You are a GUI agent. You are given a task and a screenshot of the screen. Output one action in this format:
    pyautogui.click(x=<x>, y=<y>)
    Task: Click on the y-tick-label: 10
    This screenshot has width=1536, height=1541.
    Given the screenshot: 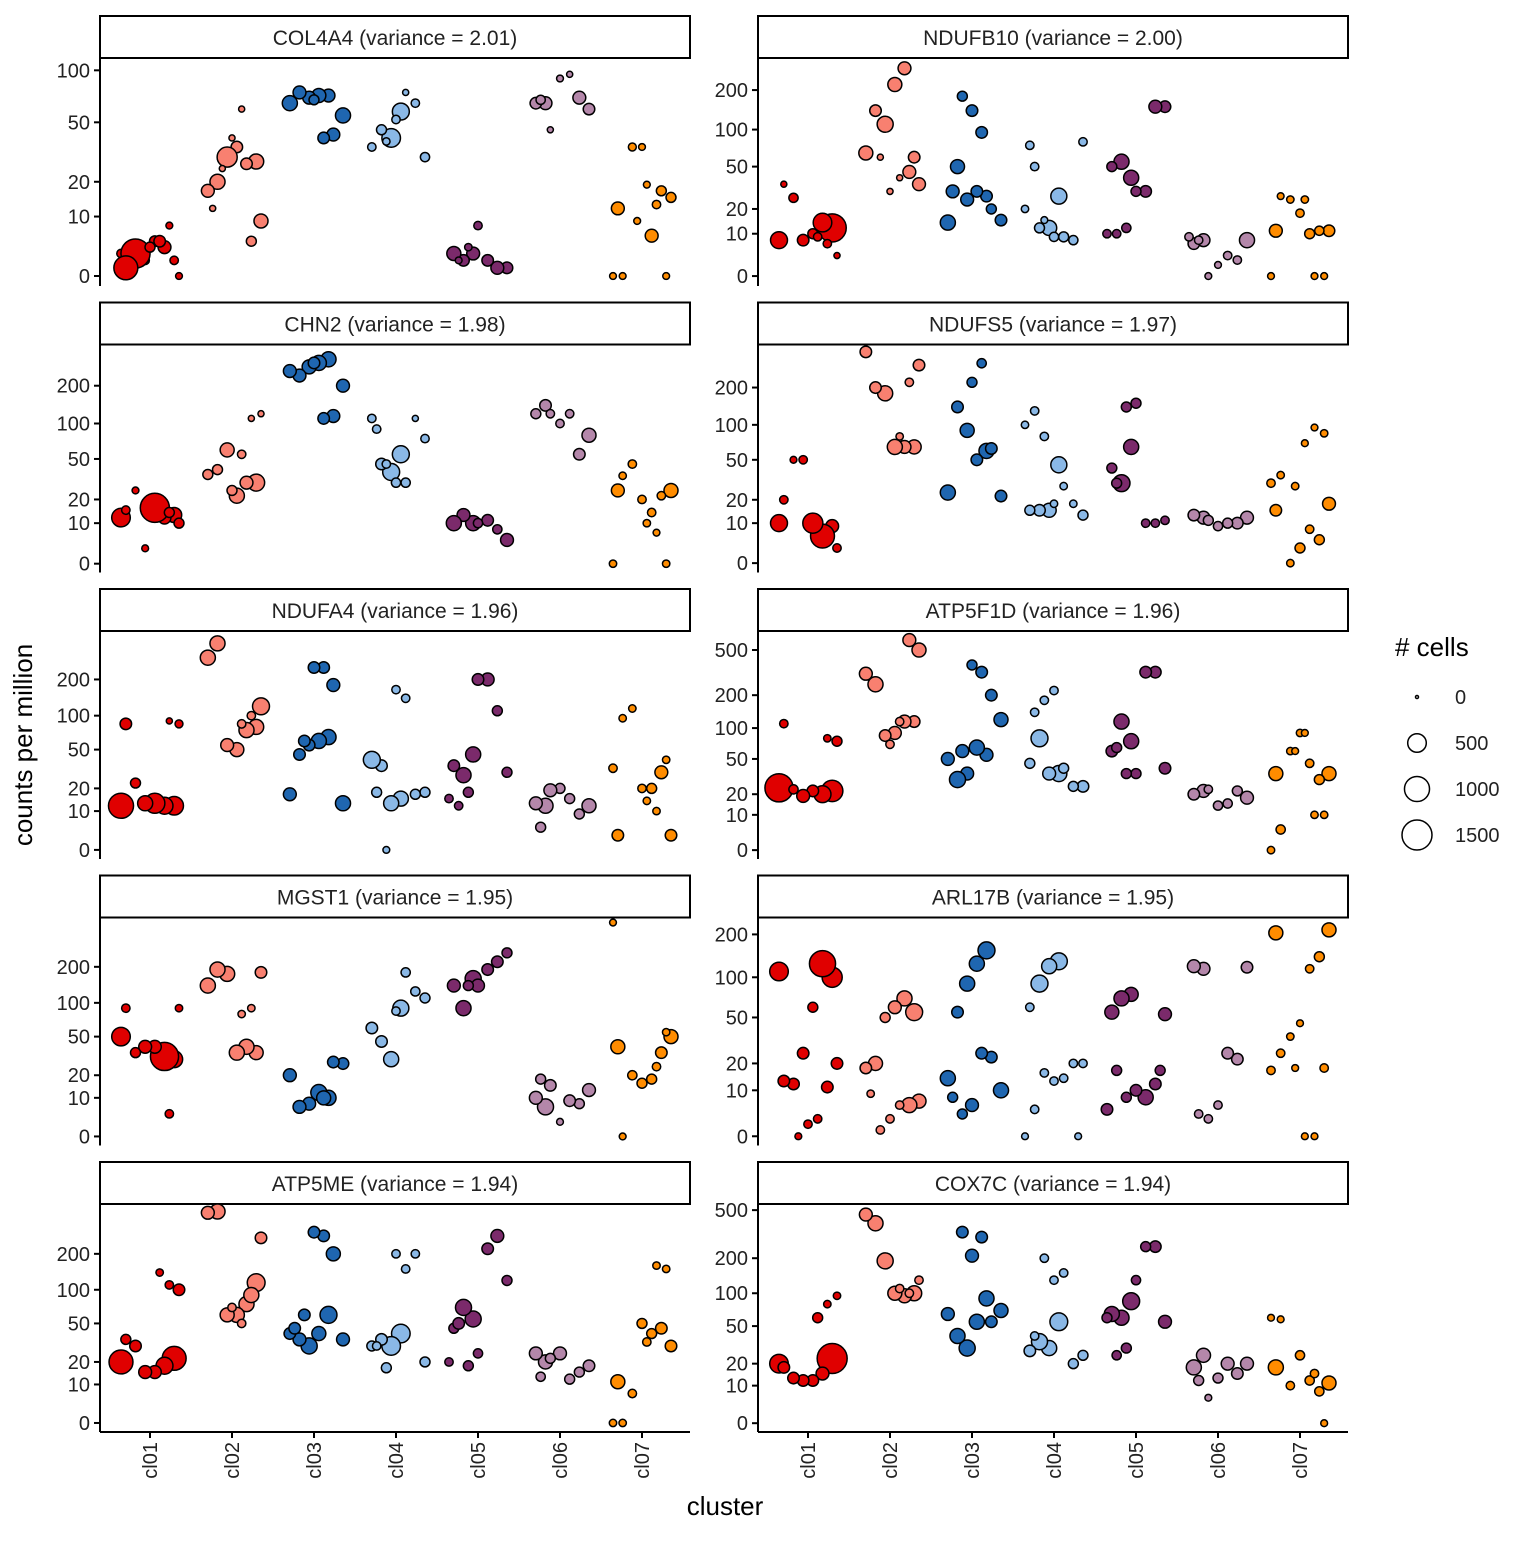 What is the action you would take?
    pyautogui.click(x=737, y=1387)
    